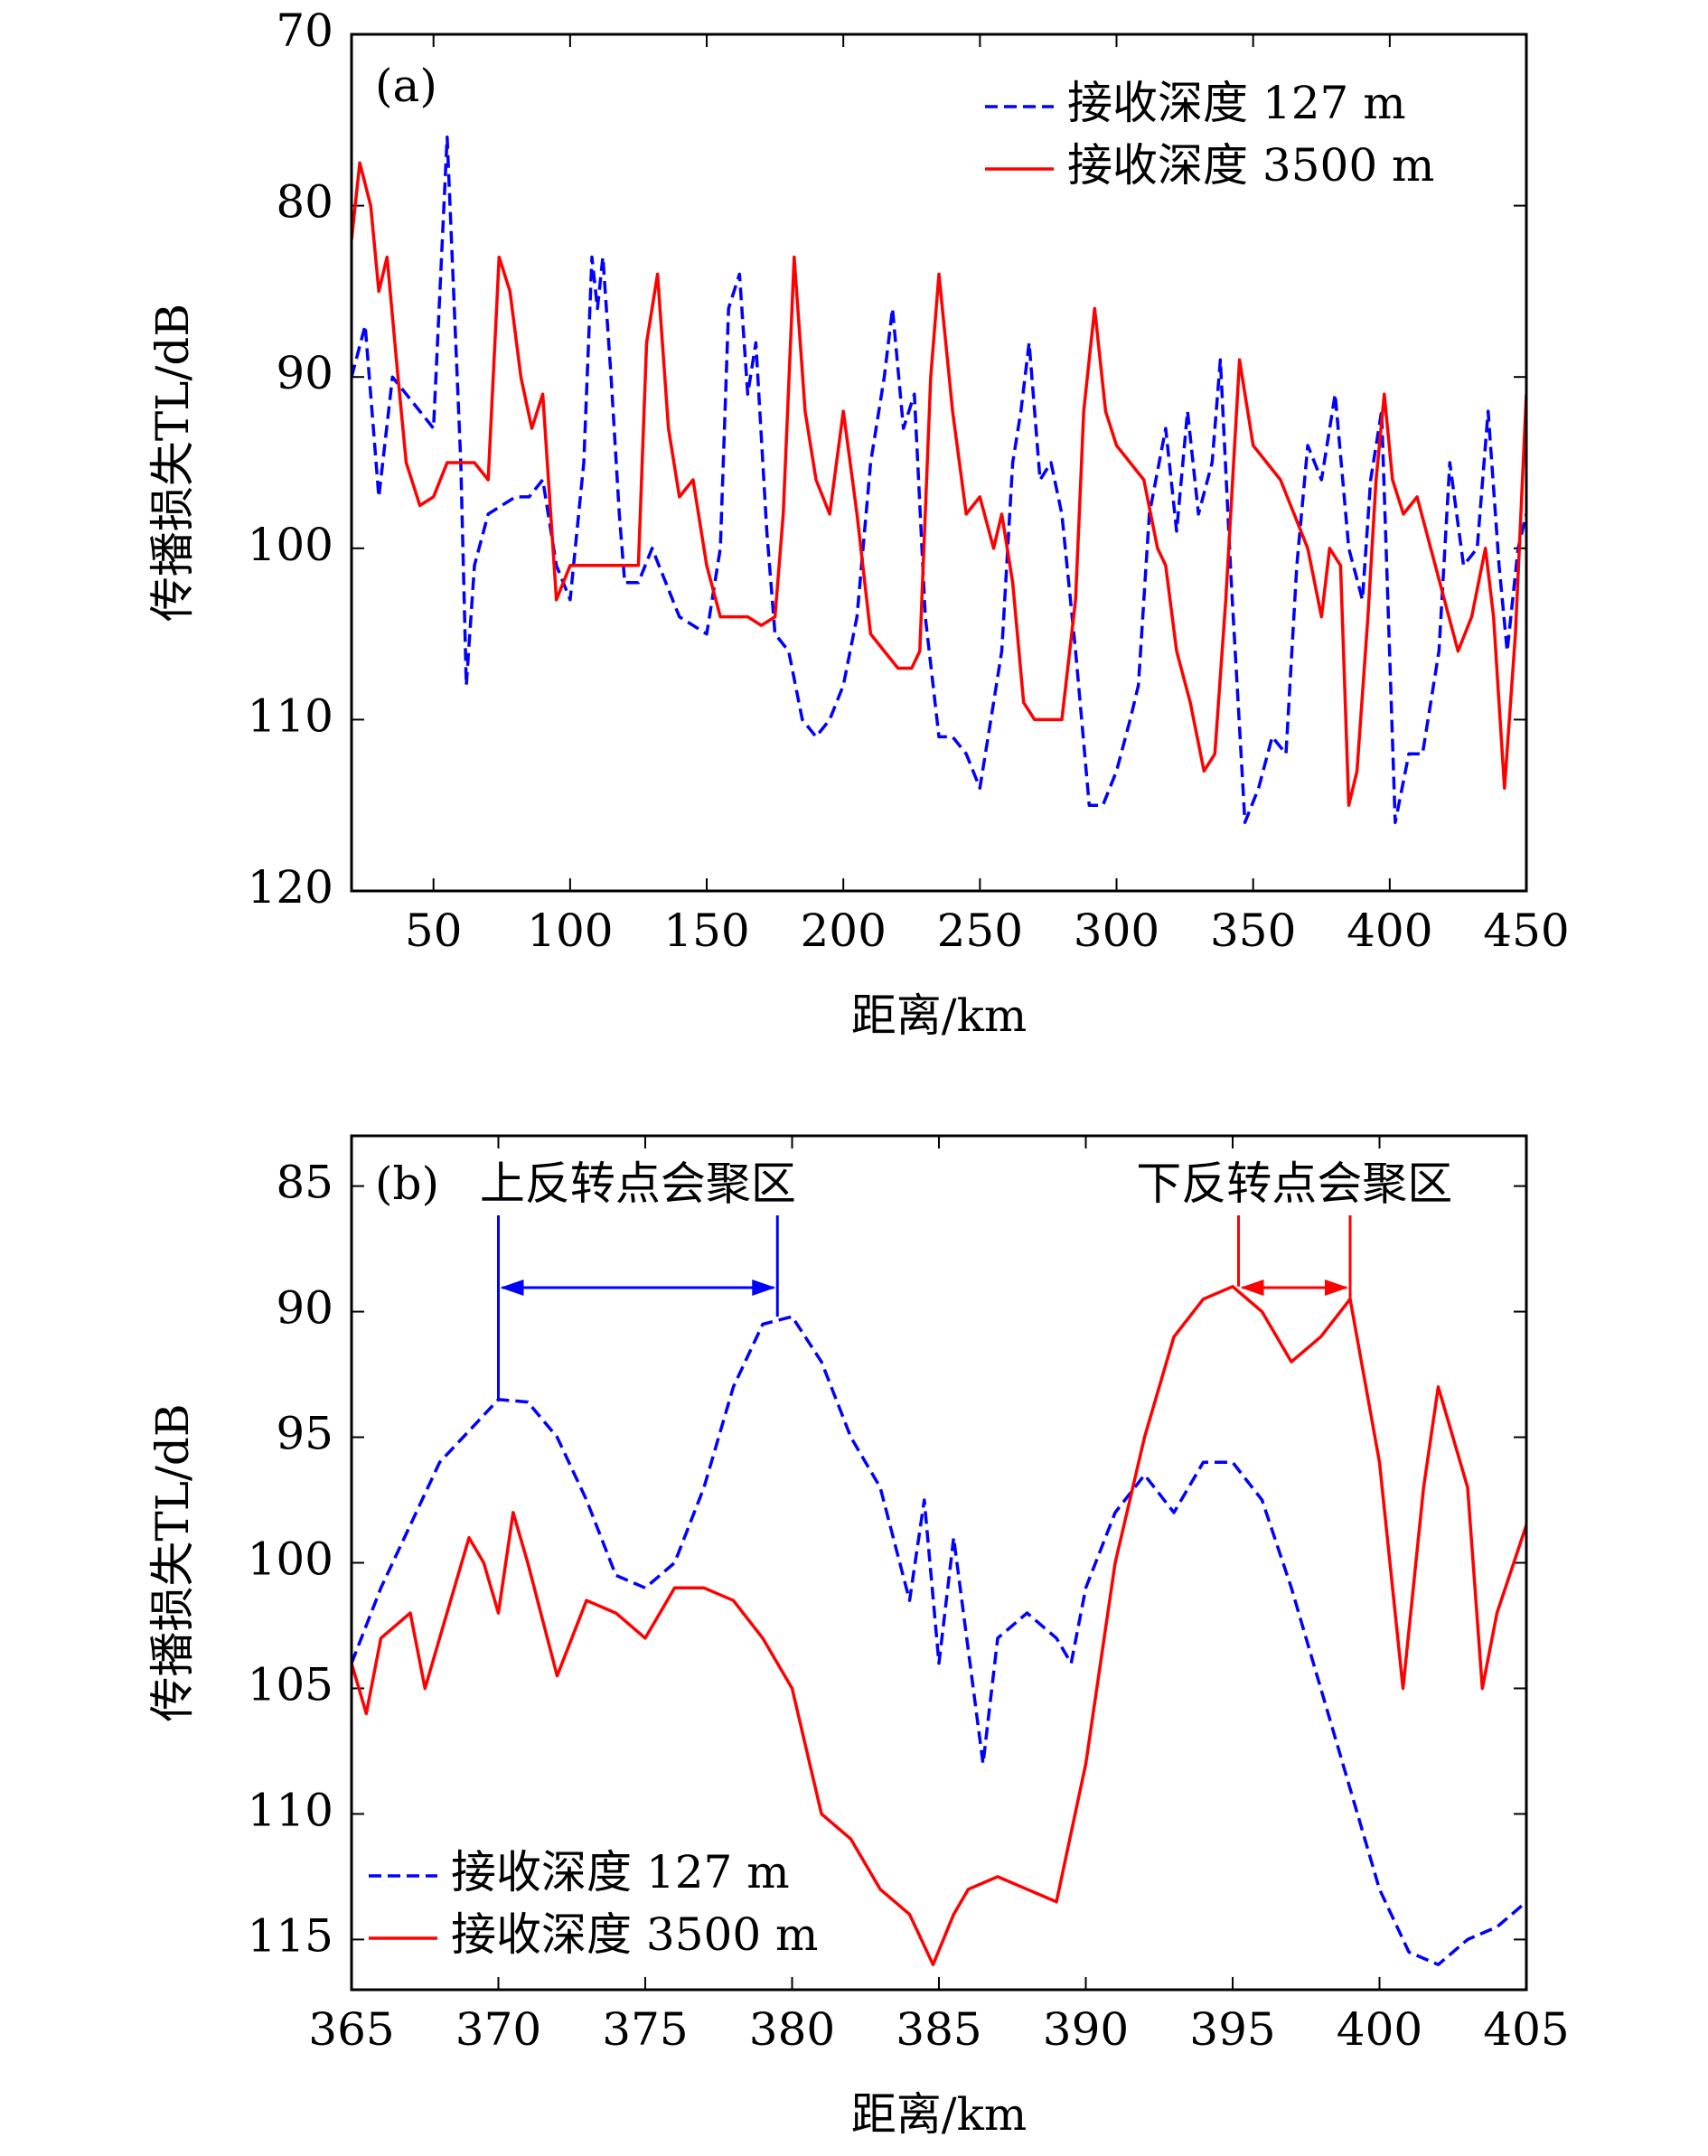  Describe the element at coordinates (1526, 2029) in the screenshot. I see `x-tick-label: 405` at that location.